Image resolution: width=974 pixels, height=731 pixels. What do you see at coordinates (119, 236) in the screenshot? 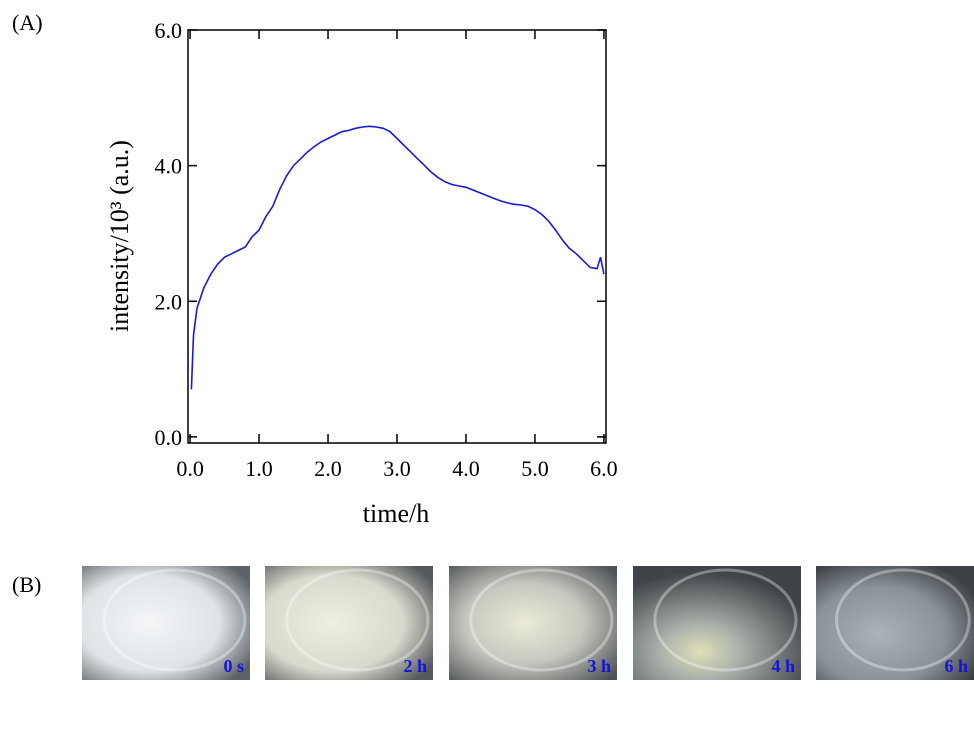
I see `y-axis-title: intensity/10³ (a.u.)` at bounding box center [119, 236].